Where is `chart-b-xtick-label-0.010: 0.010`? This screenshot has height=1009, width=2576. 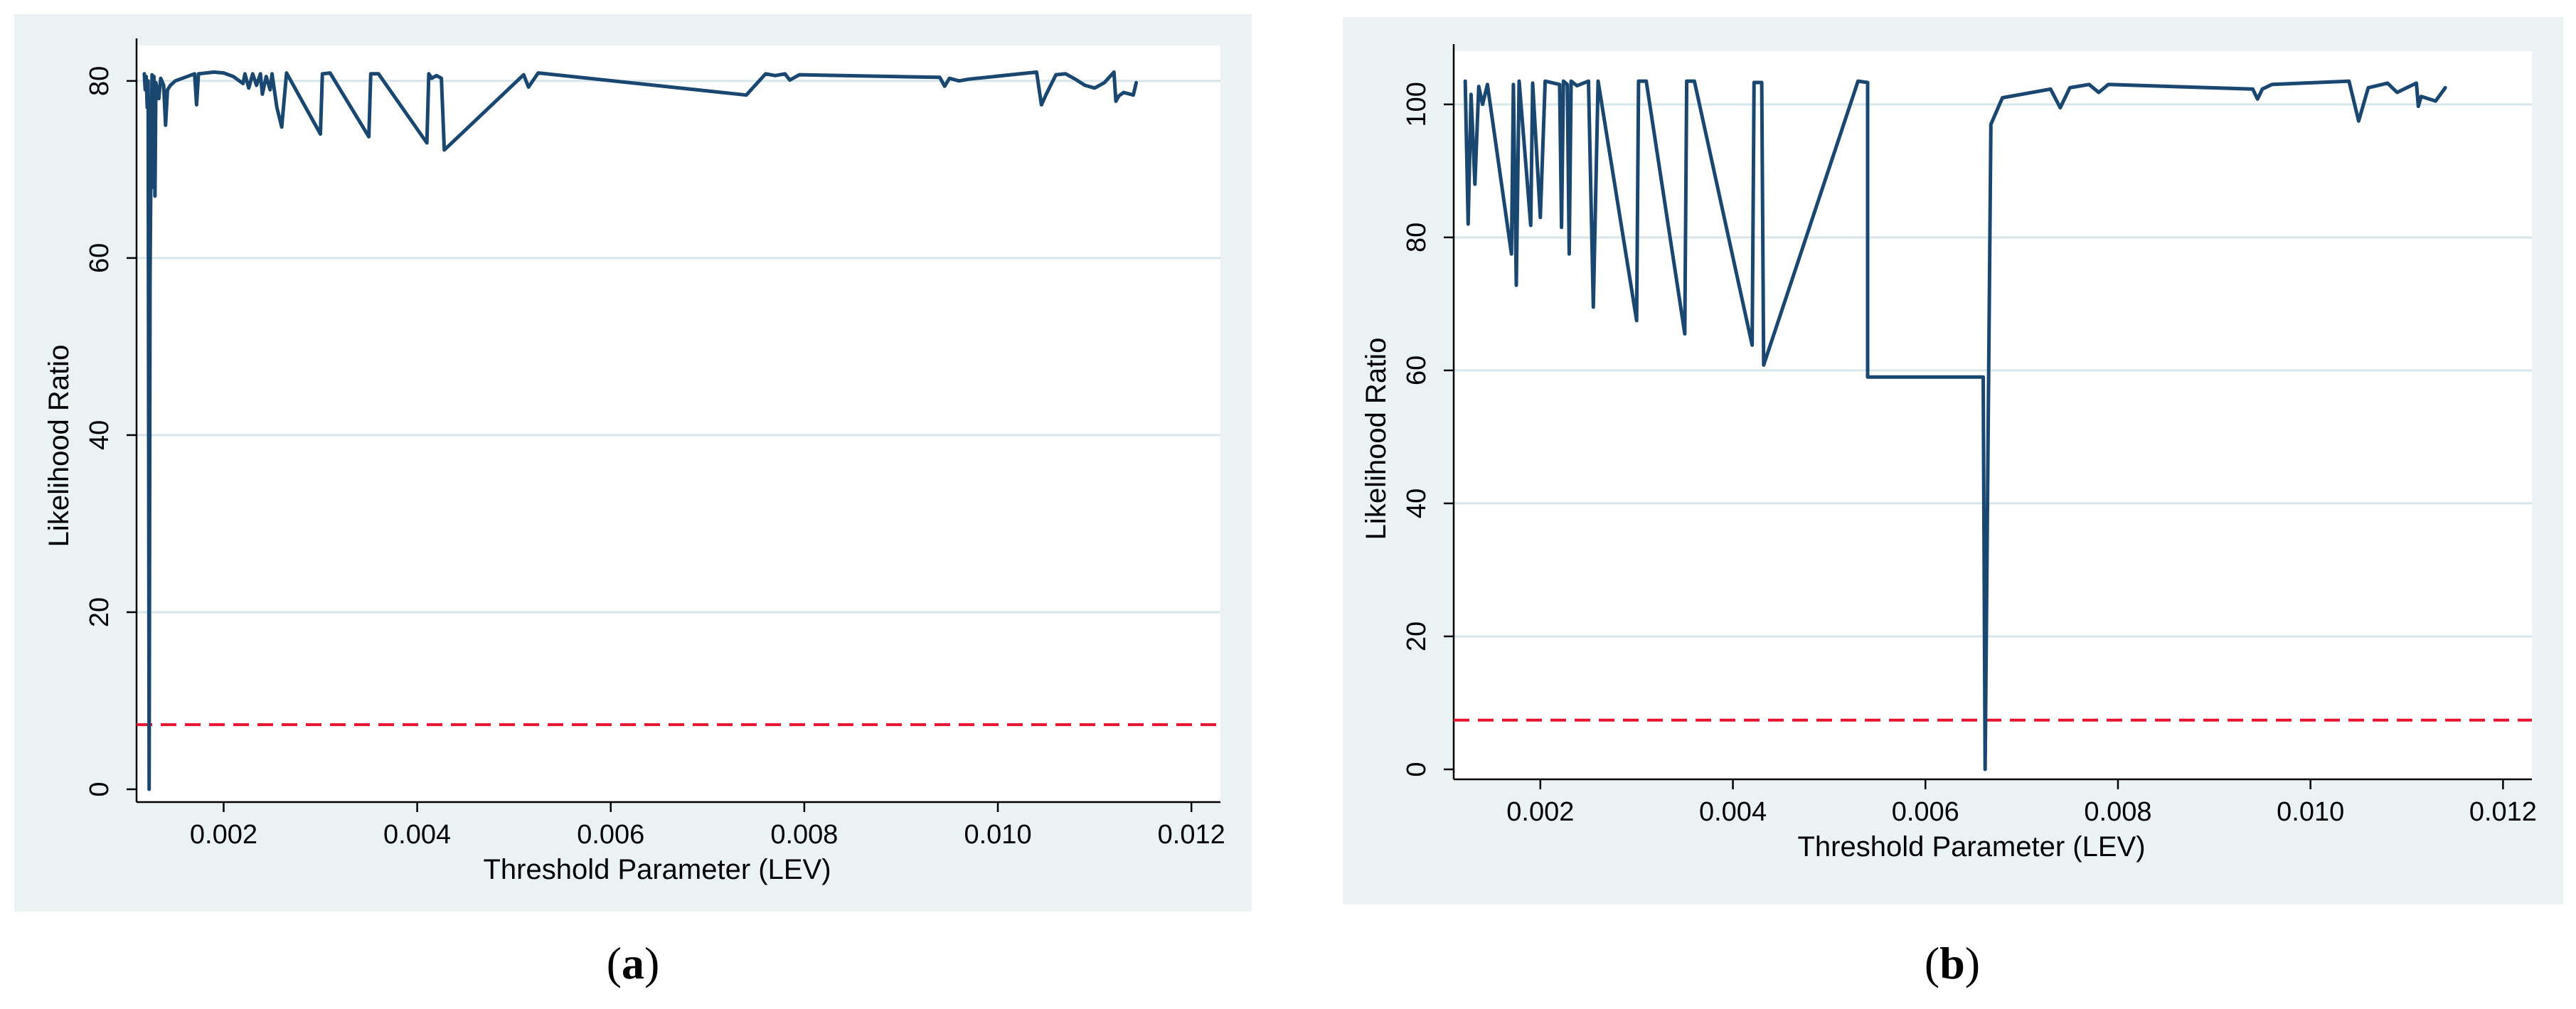
chart-b-xtick-label-0.010: 0.010 is located at coordinates (2310, 812).